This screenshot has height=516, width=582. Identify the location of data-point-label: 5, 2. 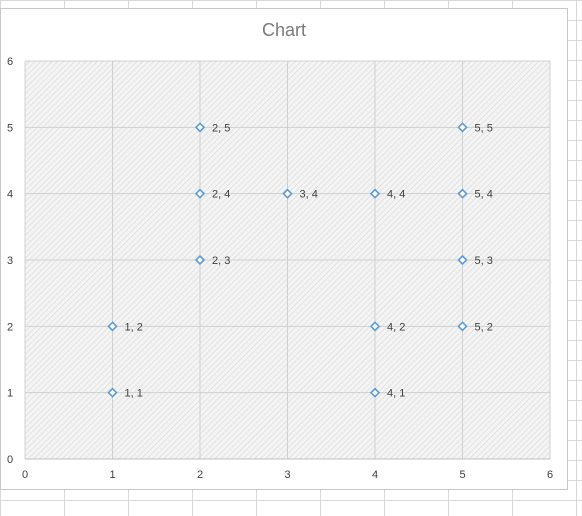
(484, 327).